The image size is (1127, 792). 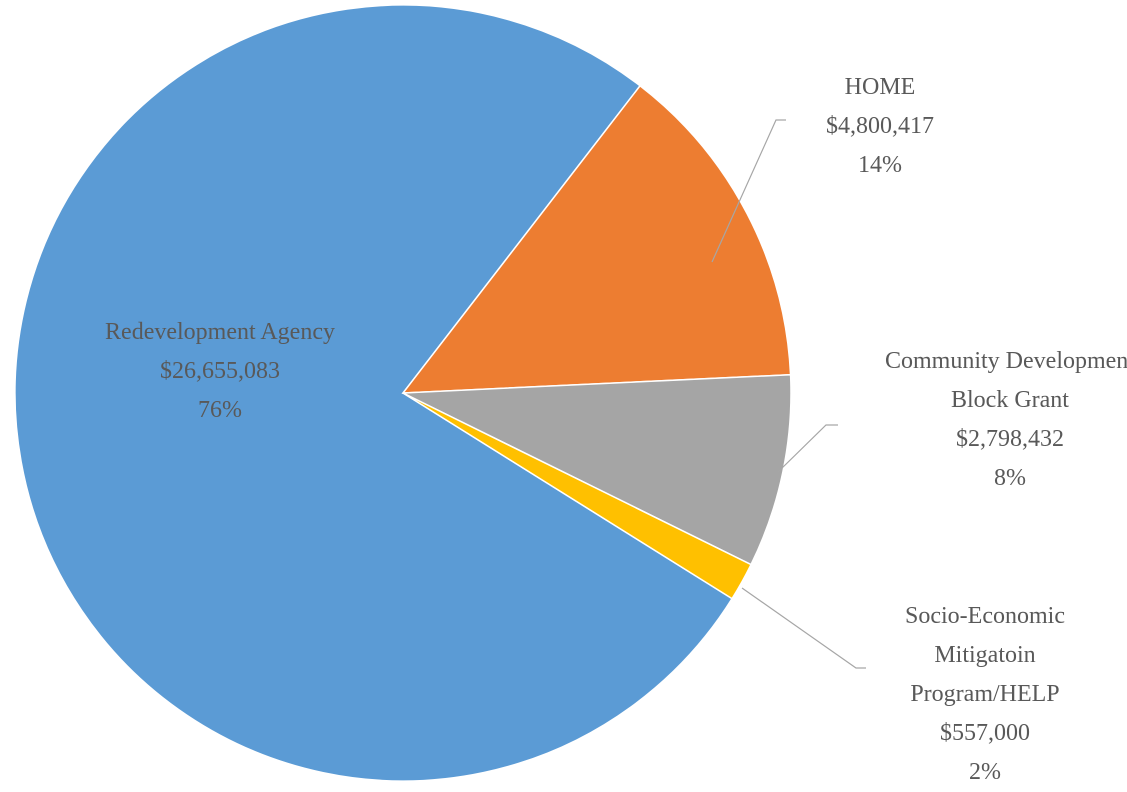 I want to click on percent-label: 76%, so click(x=220, y=410).